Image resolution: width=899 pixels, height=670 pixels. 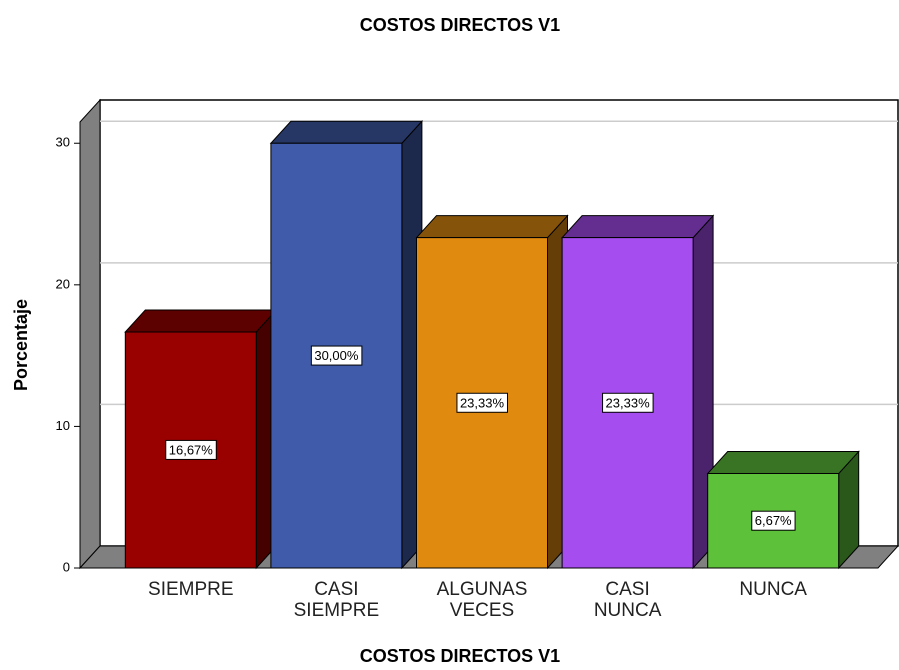 What do you see at coordinates (482, 600) in the screenshot?
I see `x-tick-label: ALGUNAS VECES` at bounding box center [482, 600].